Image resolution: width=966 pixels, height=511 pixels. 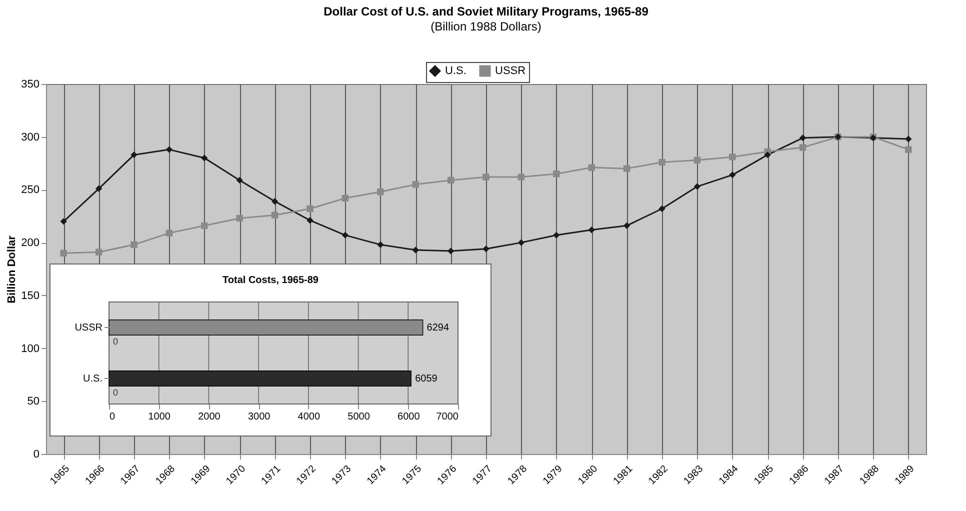 What do you see at coordinates (510, 71) in the screenshot?
I see `legend-label: USSR` at bounding box center [510, 71].